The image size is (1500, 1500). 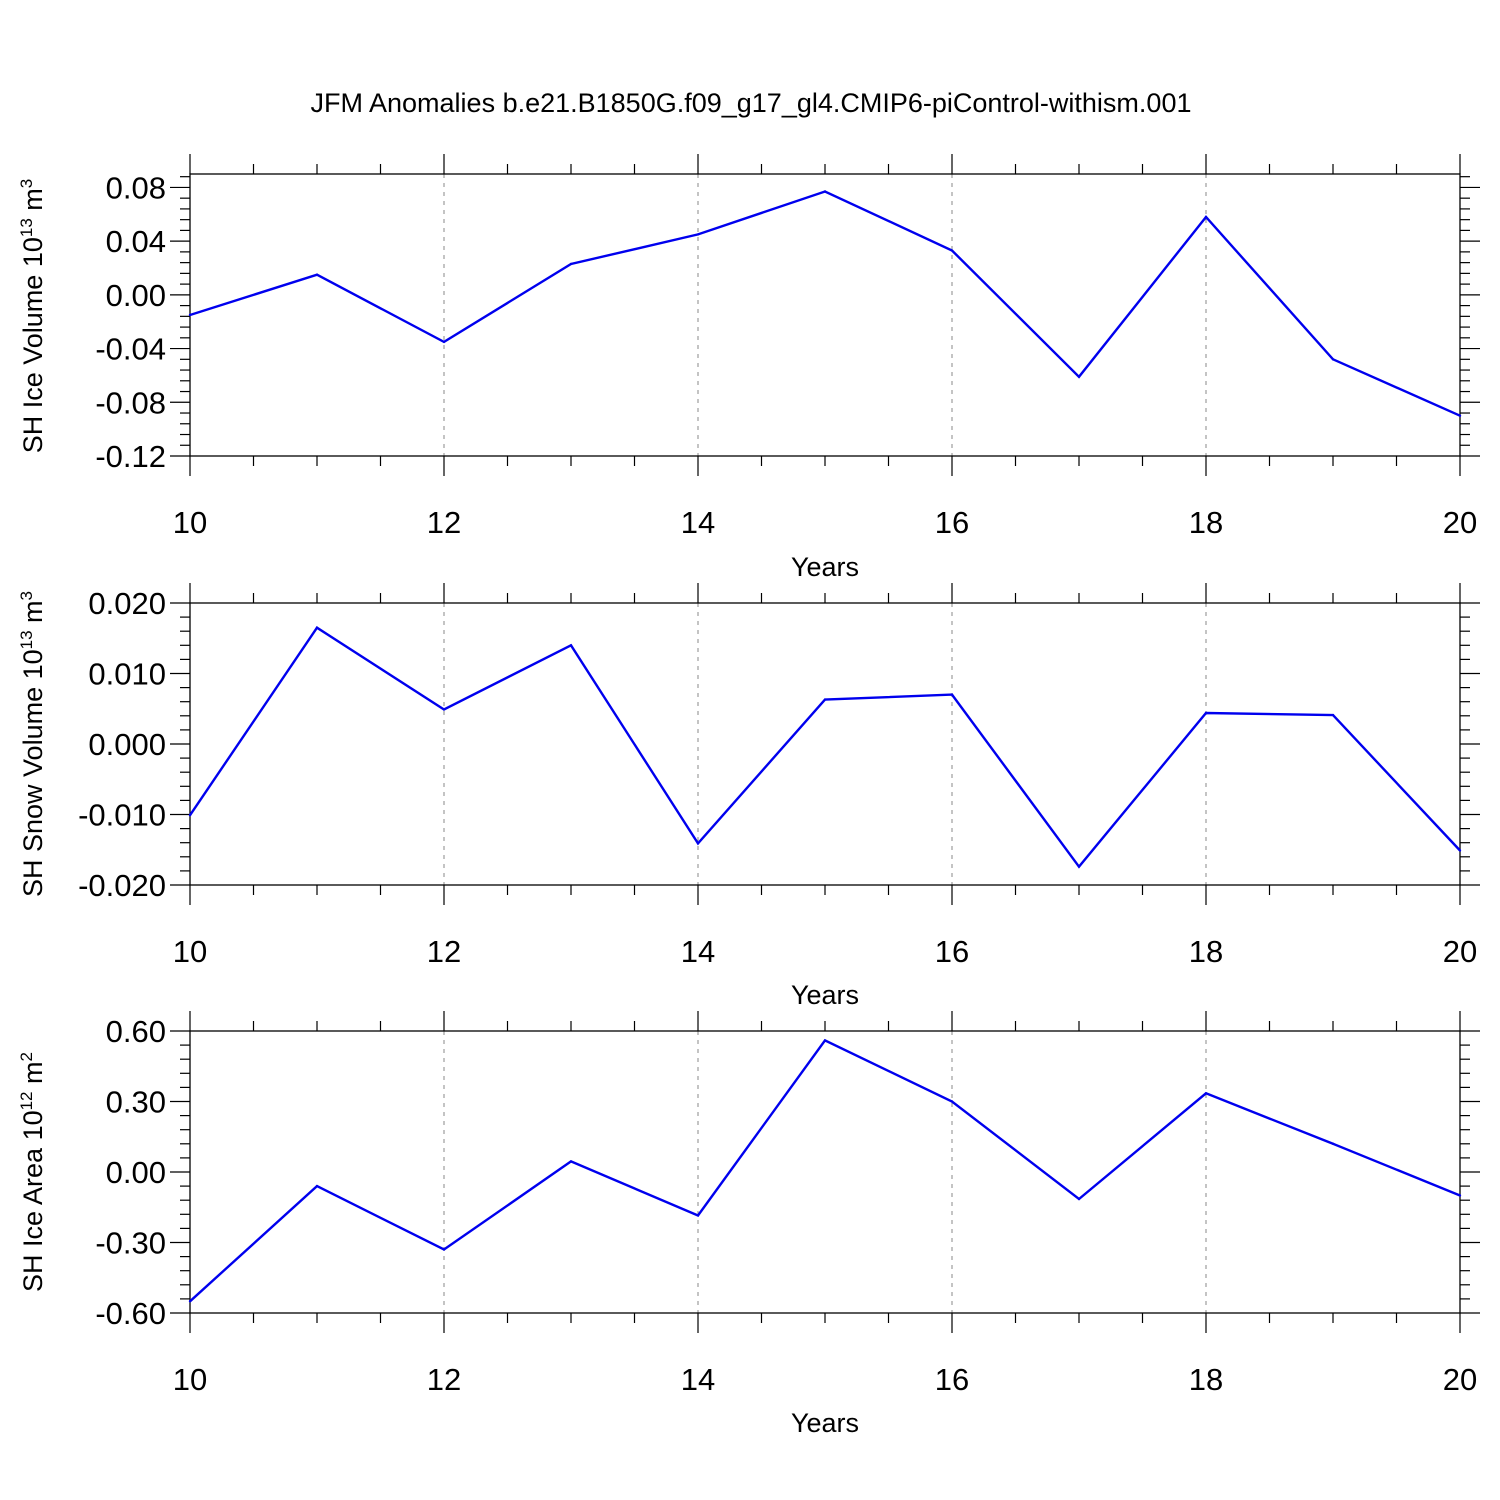 What do you see at coordinates (136, 1031) in the screenshot?
I see `y-tick-label: 0.60` at bounding box center [136, 1031].